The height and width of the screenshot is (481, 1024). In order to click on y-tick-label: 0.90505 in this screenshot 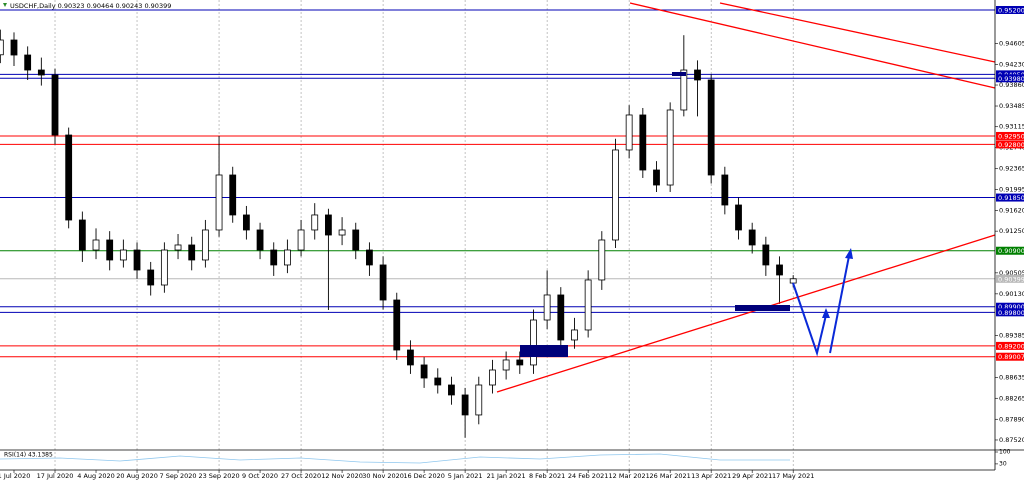, I will do `click(1011, 273)`.